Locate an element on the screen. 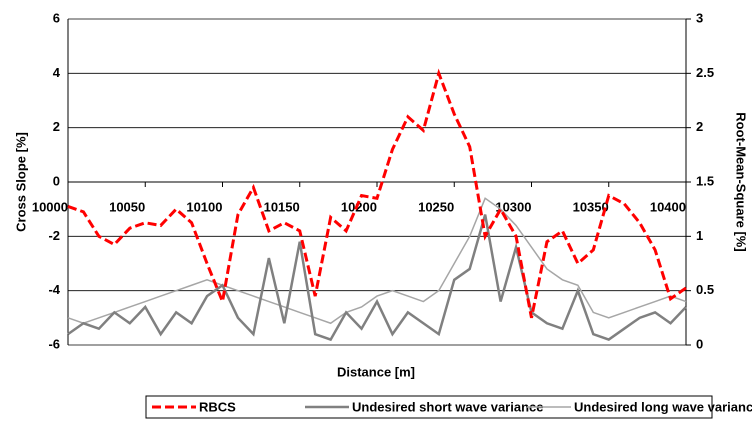  x-tick-label: 10100 is located at coordinates (204, 206).